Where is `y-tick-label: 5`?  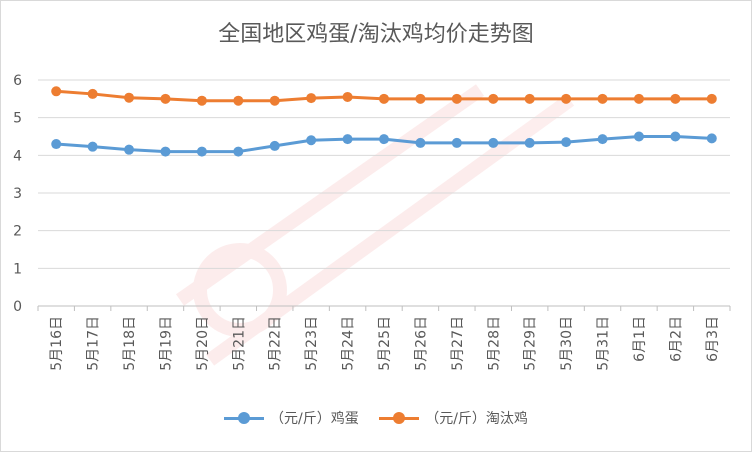 y-tick-label: 5 is located at coordinates (17, 119).